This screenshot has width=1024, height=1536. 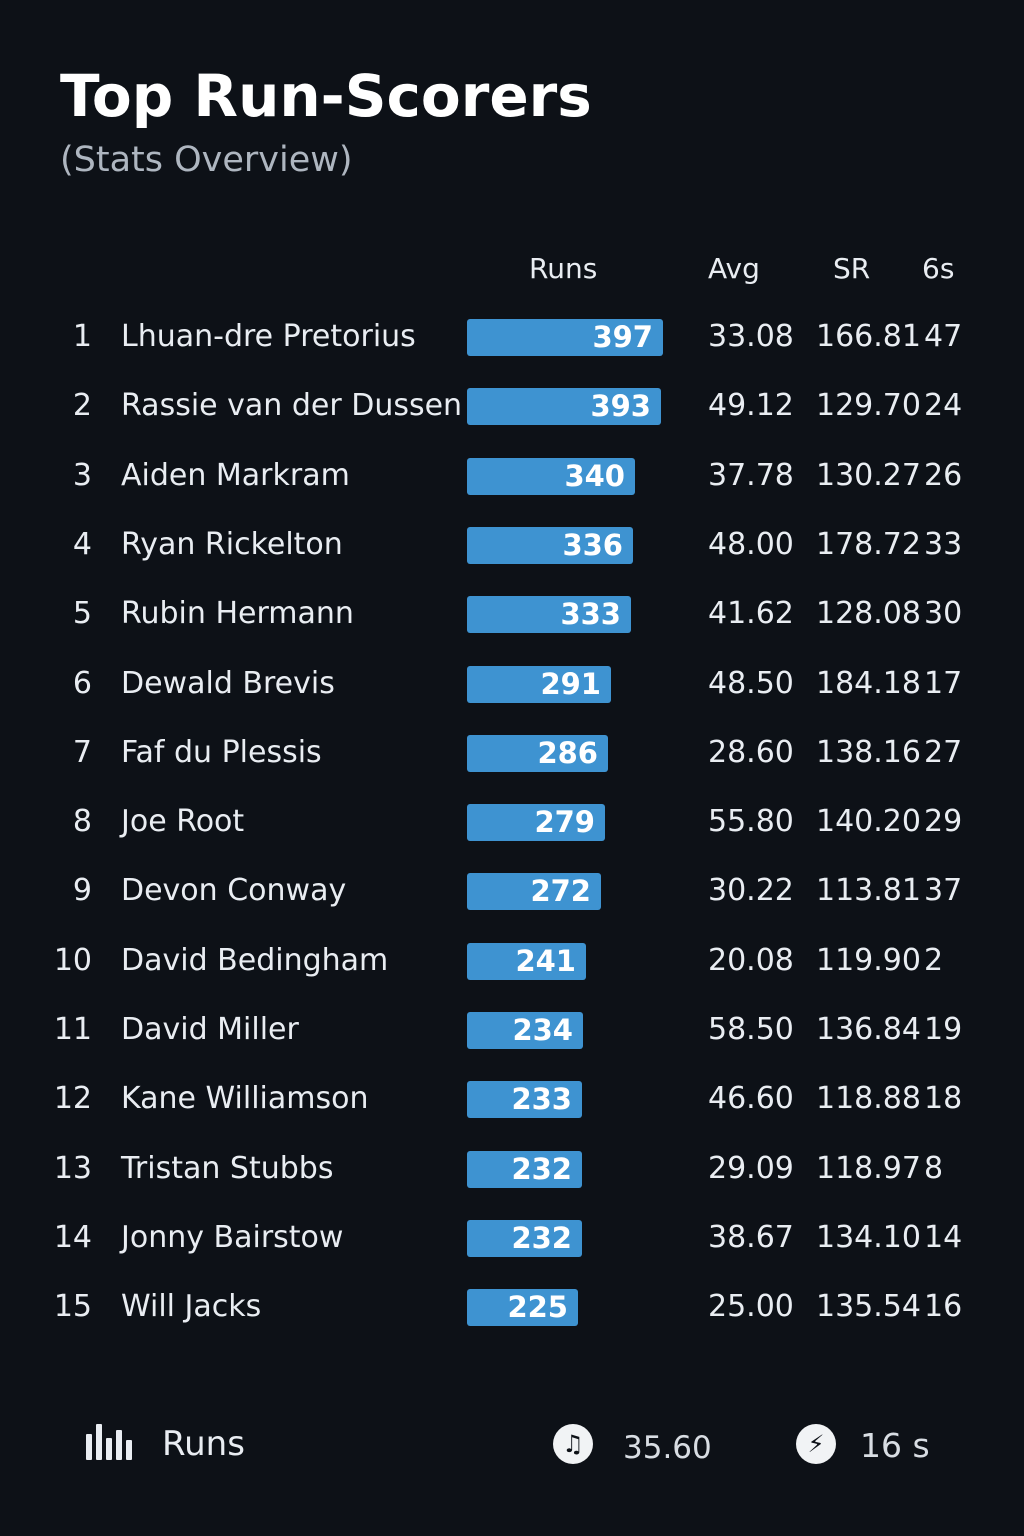 What do you see at coordinates (816, 1444) in the screenshot?
I see `cricket-ball-icon: ⚡` at bounding box center [816, 1444].